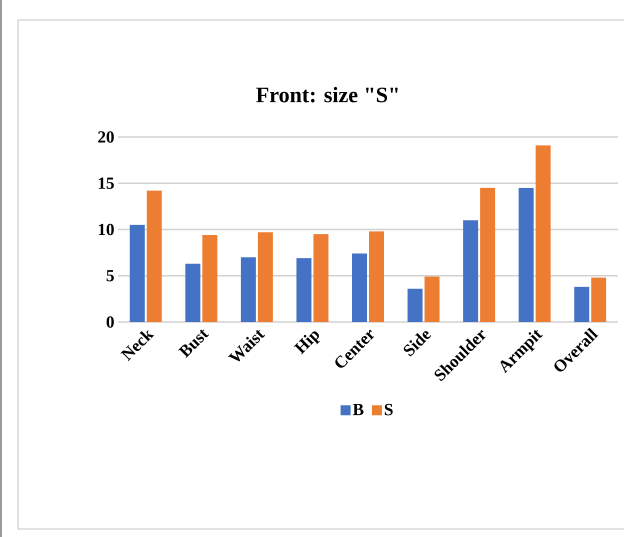 The image size is (624, 537). I want to click on y-tick-label: 15, so click(106, 183).